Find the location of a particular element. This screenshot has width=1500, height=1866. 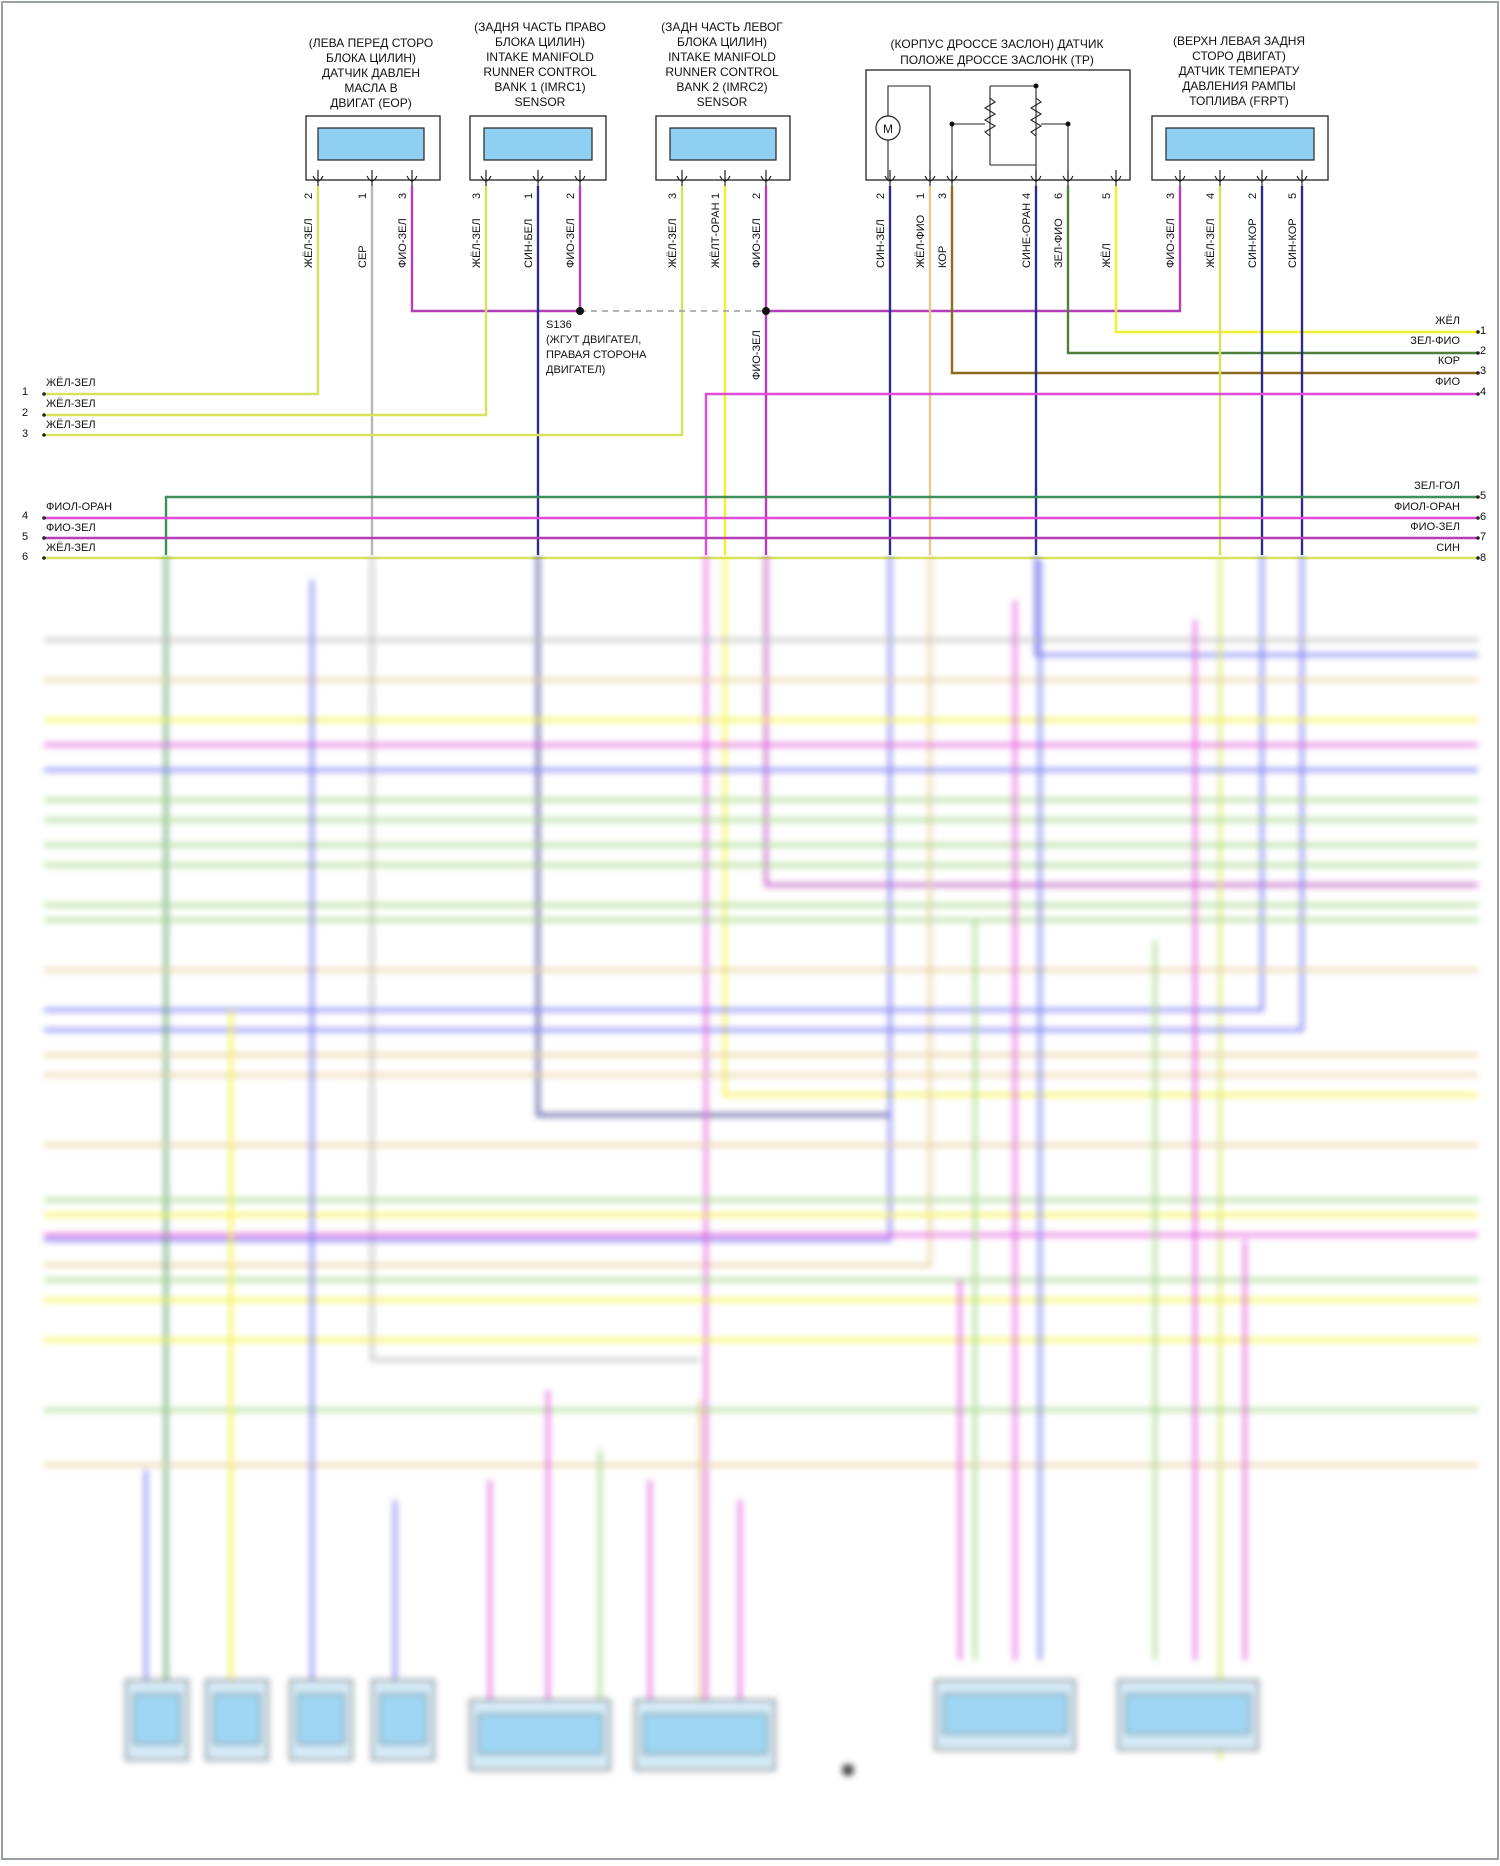

imrc2-title-line: INTAKE MANIFOLD is located at coordinates (722, 57).